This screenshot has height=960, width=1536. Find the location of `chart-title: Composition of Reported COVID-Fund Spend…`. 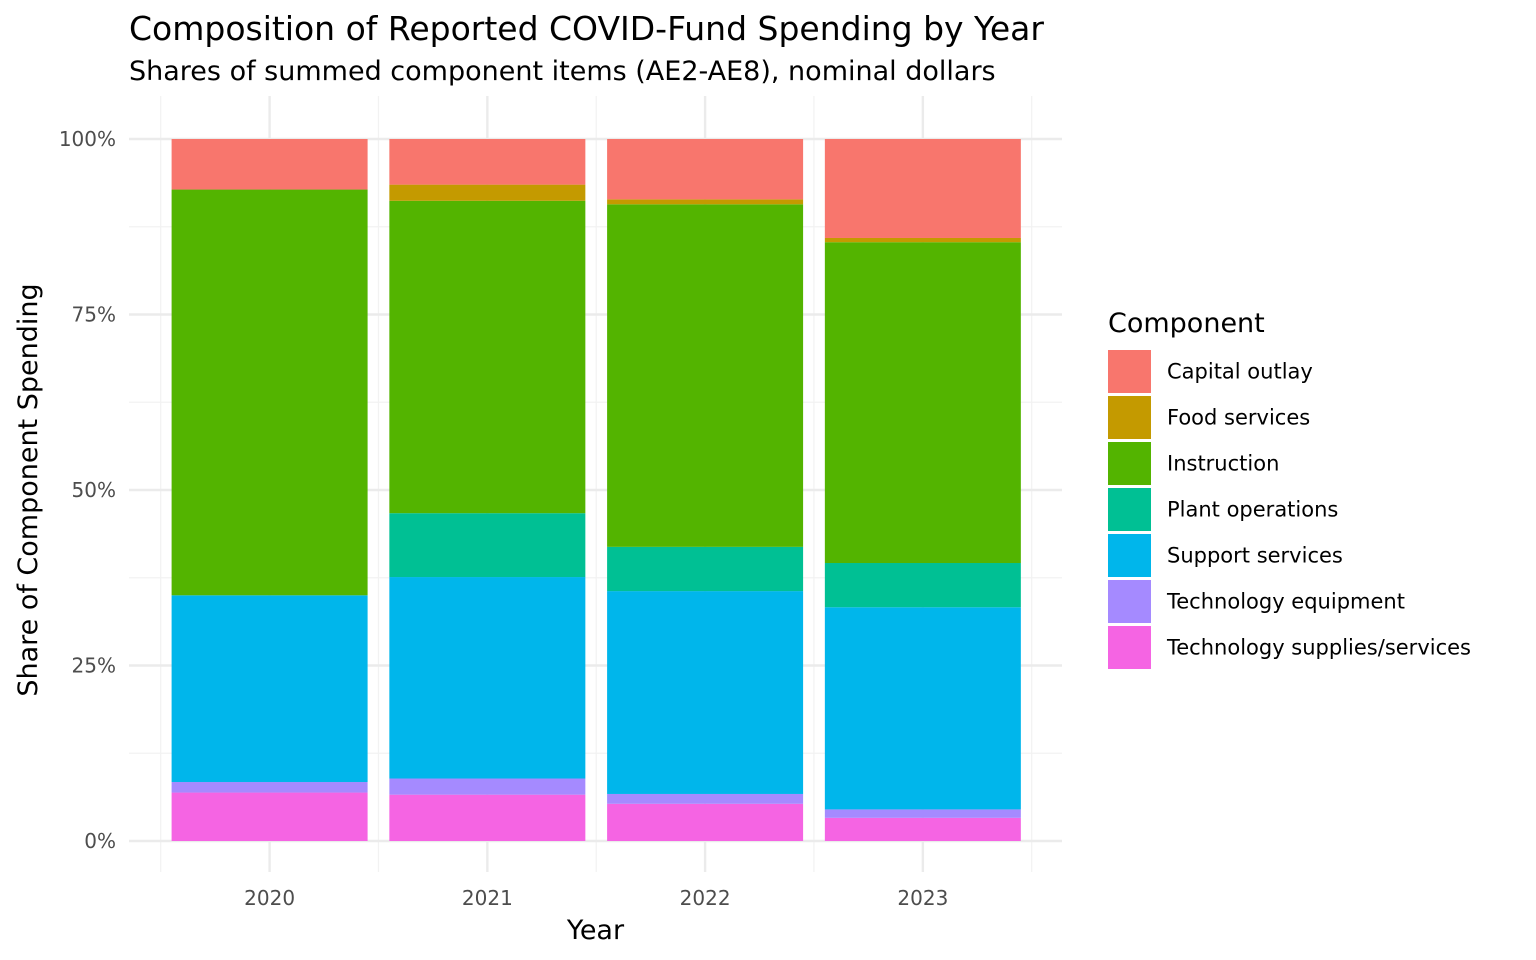

chart-title: Composition of Reported COVID-Fund Spend… is located at coordinates (586, 28).